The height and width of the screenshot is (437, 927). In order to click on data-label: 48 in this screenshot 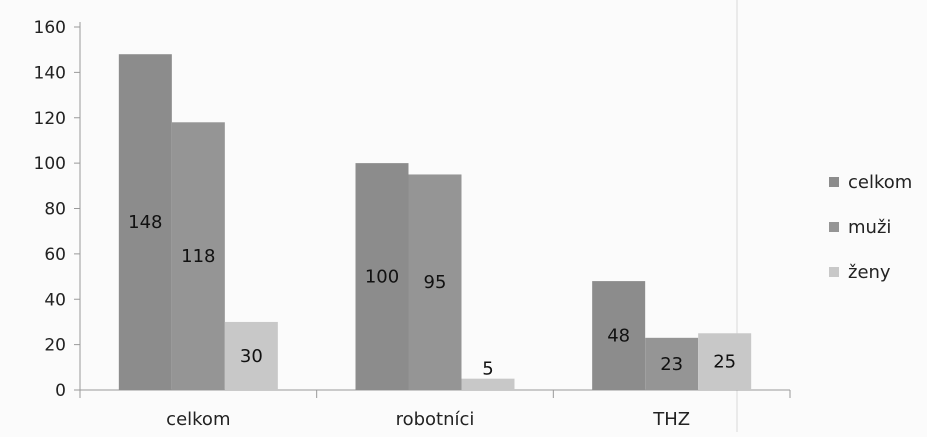, I will do `click(618, 336)`.